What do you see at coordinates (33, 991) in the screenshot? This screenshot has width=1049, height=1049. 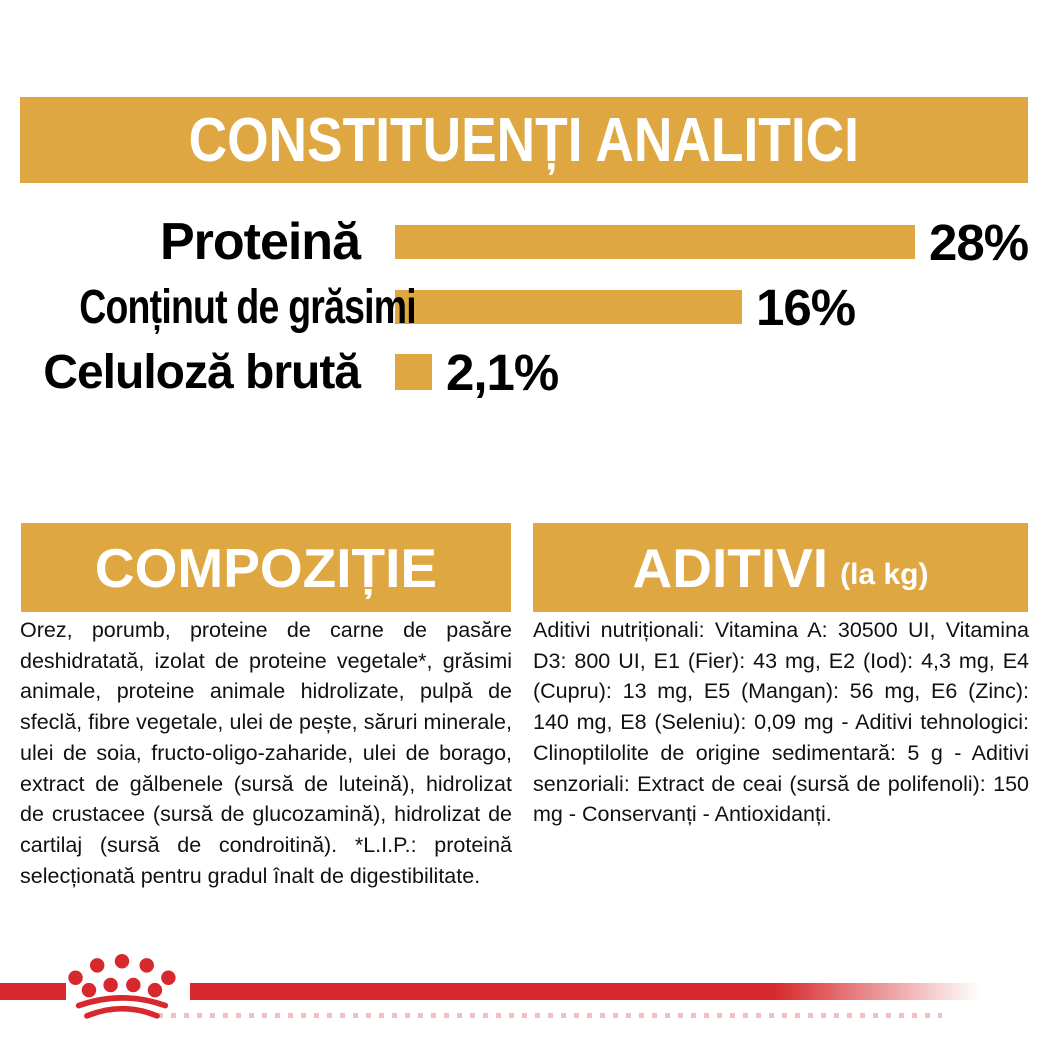 I see `footer-red-line-left` at bounding box center [33, 991].